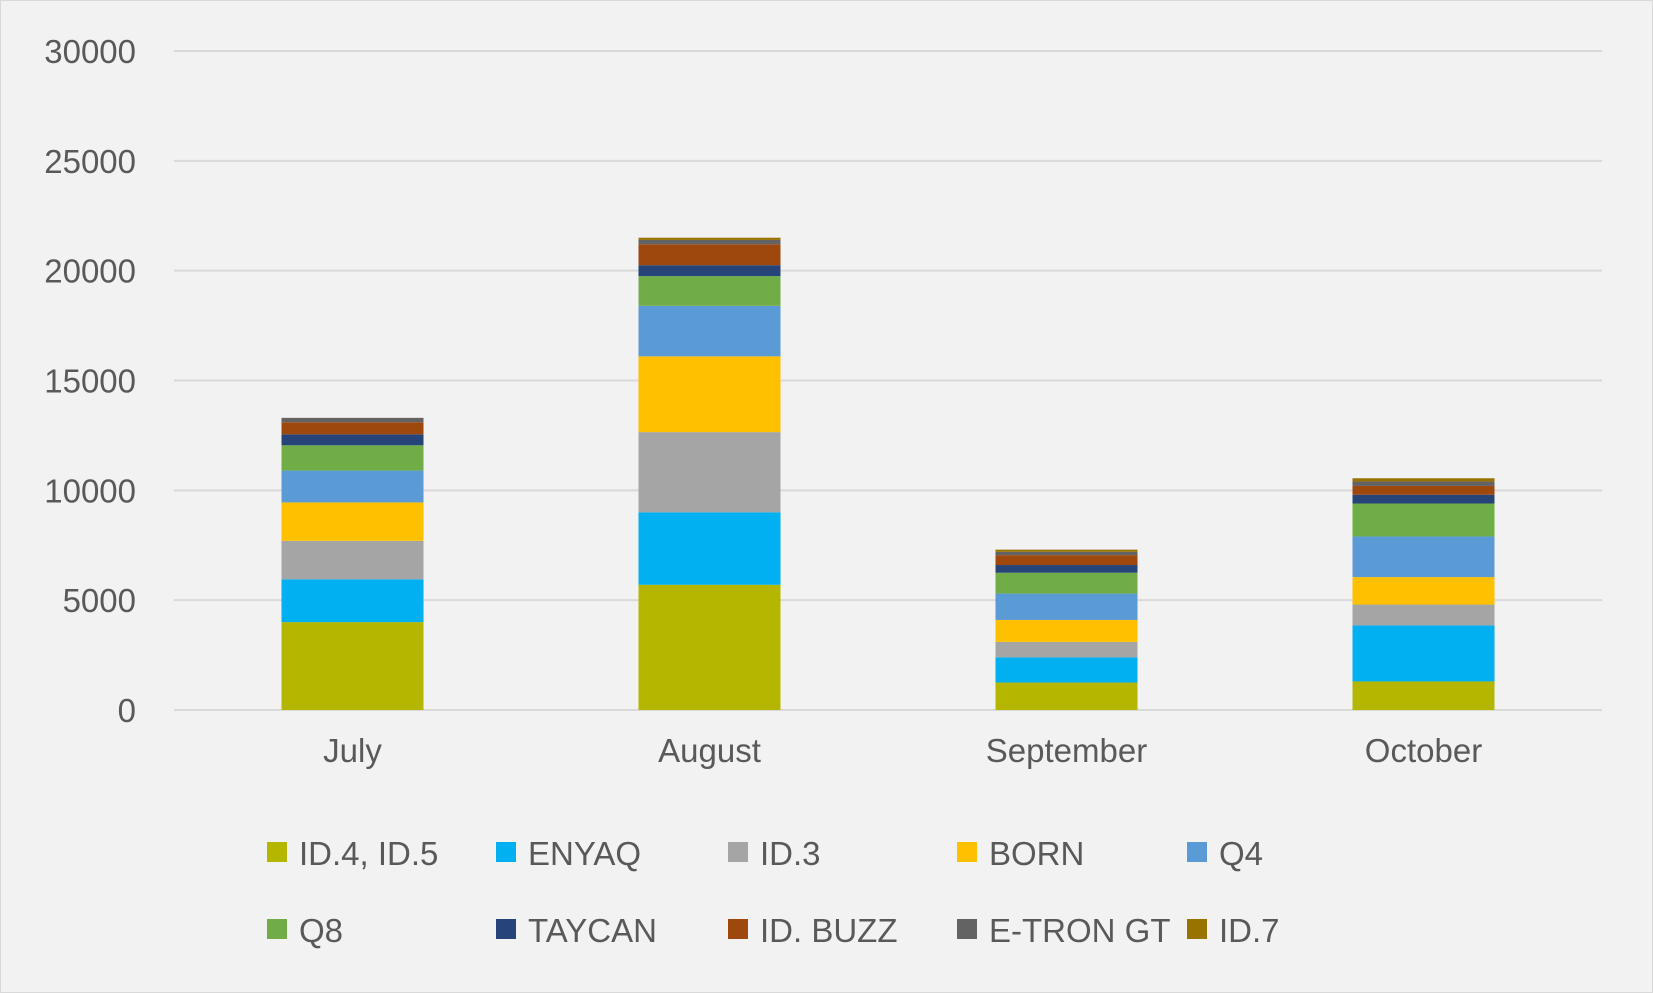 Image resolution: width=1653 pixels, height=993 pixels. What do you see at coordinates (368, 853) in the screenshot?
I see `legend-label: ID.4, ID.5` at bounding box center [368, 853].